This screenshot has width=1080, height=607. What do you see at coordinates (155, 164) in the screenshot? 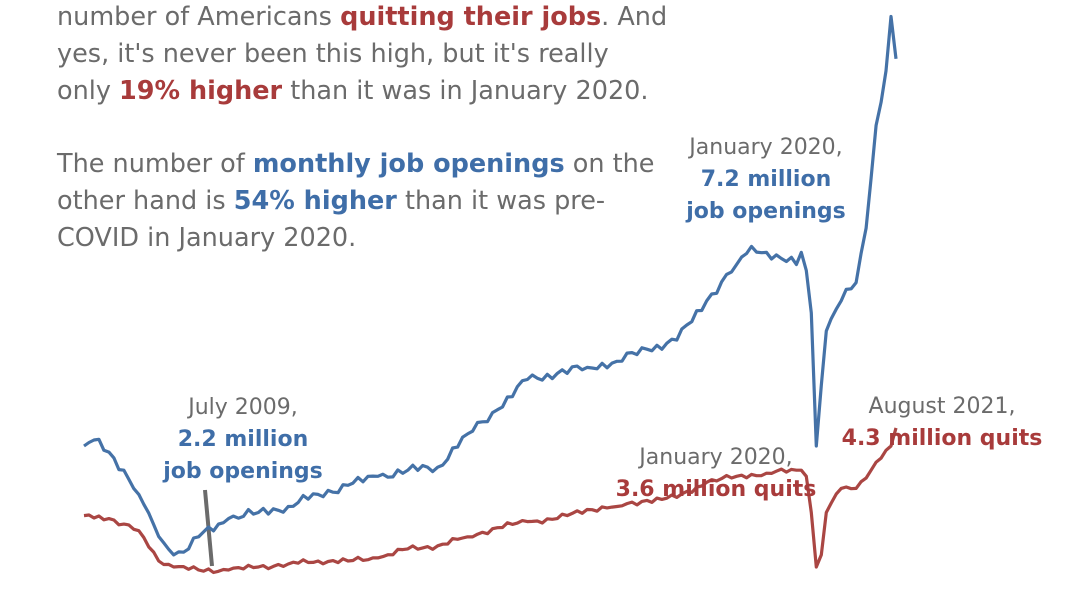
I see `p2-text-a: The number of` at bounding box center [155, 164].